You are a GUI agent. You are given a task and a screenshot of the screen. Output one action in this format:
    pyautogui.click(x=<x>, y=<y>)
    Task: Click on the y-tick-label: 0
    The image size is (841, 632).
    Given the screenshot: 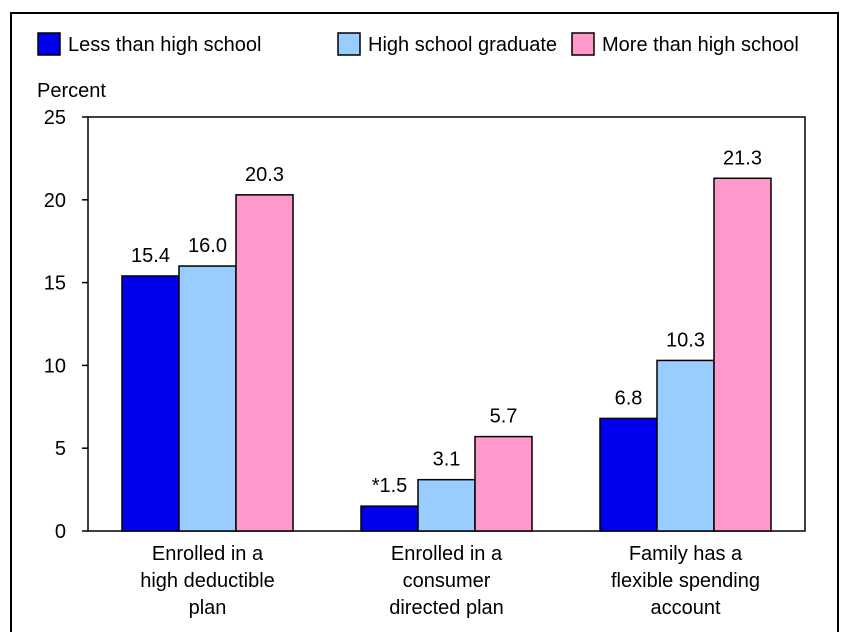 What is the action you would take?
    pyautogui.click(x=60, y=532)
    